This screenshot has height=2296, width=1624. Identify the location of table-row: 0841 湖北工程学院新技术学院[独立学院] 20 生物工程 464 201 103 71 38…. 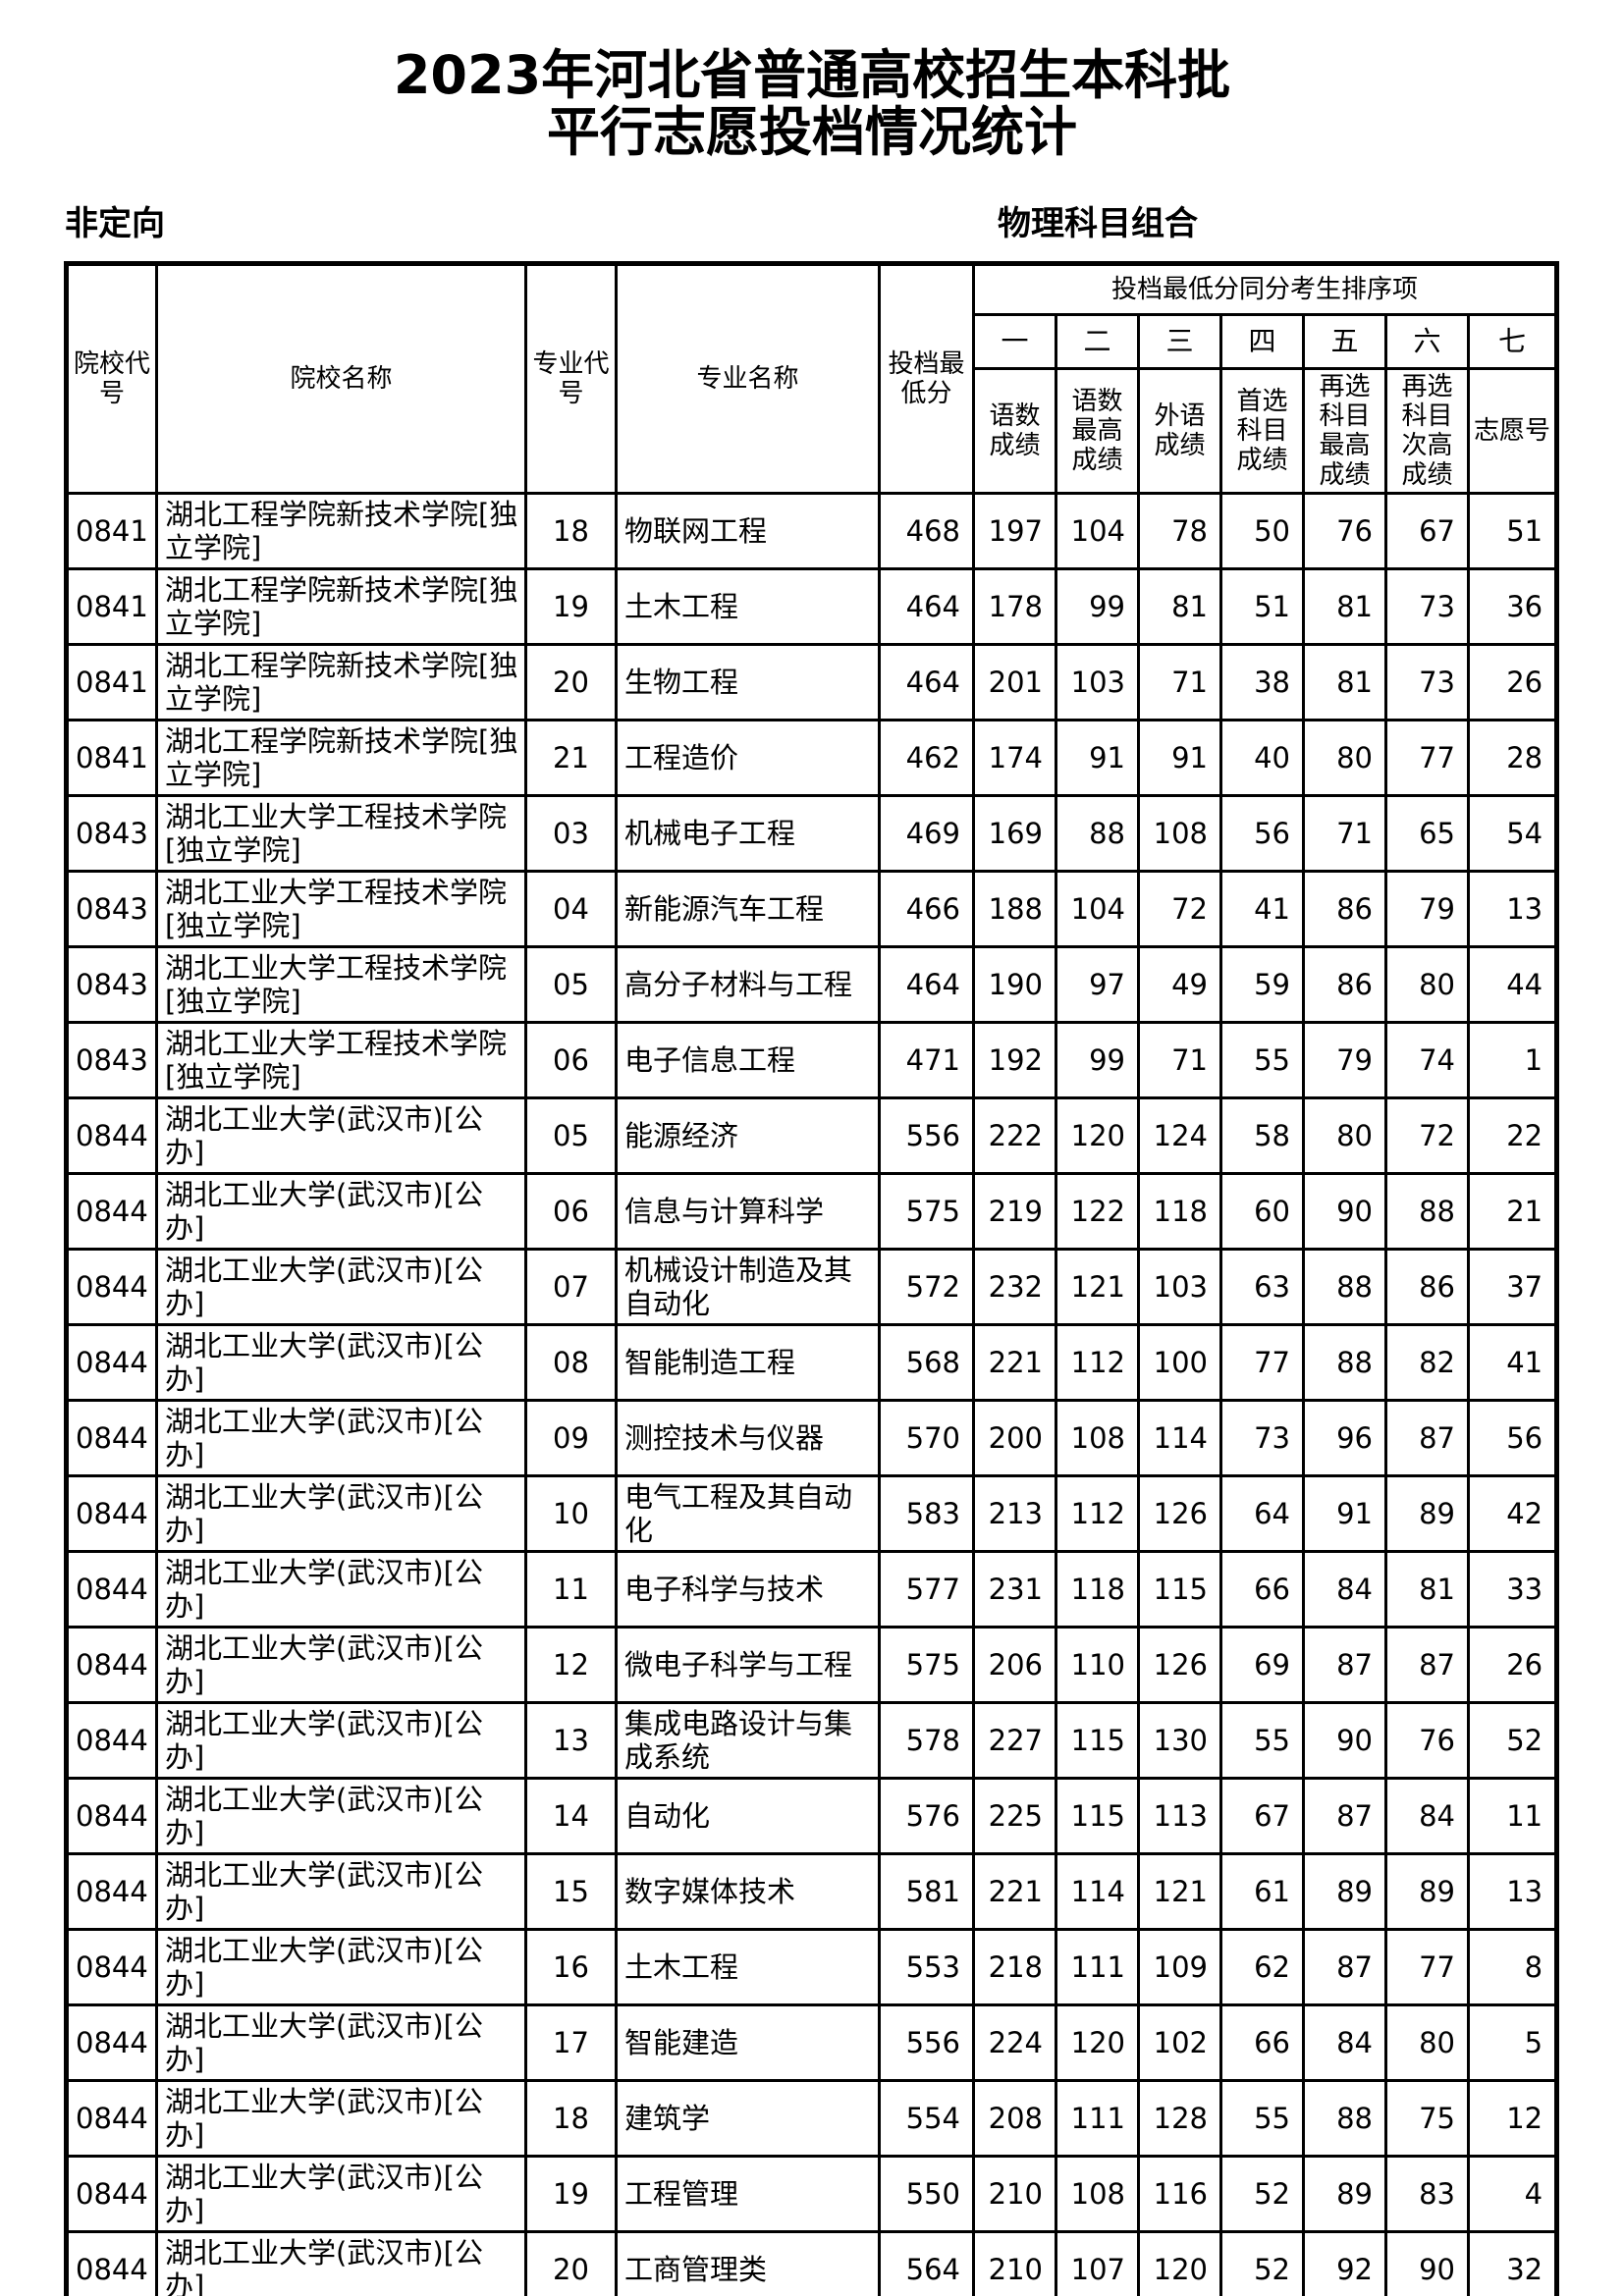
(812, 682).